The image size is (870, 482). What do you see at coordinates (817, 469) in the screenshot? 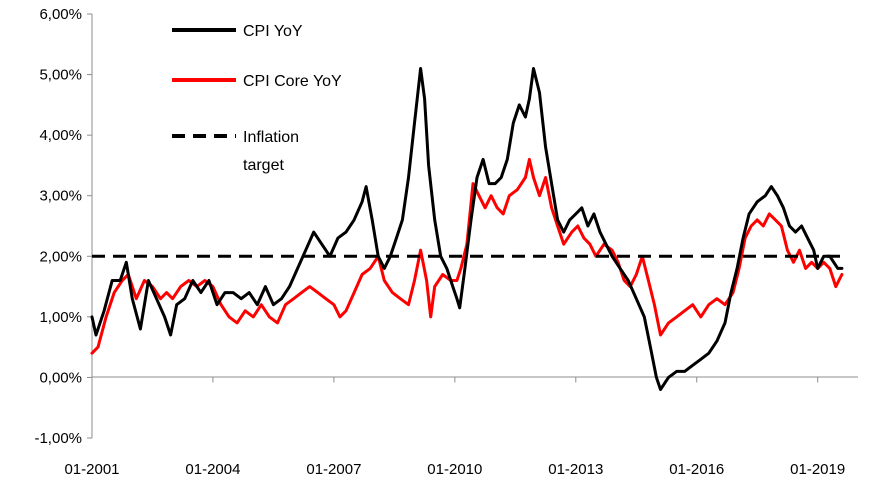
I see `x-tick-label: 01-2019` at bounding box center [817, 469].